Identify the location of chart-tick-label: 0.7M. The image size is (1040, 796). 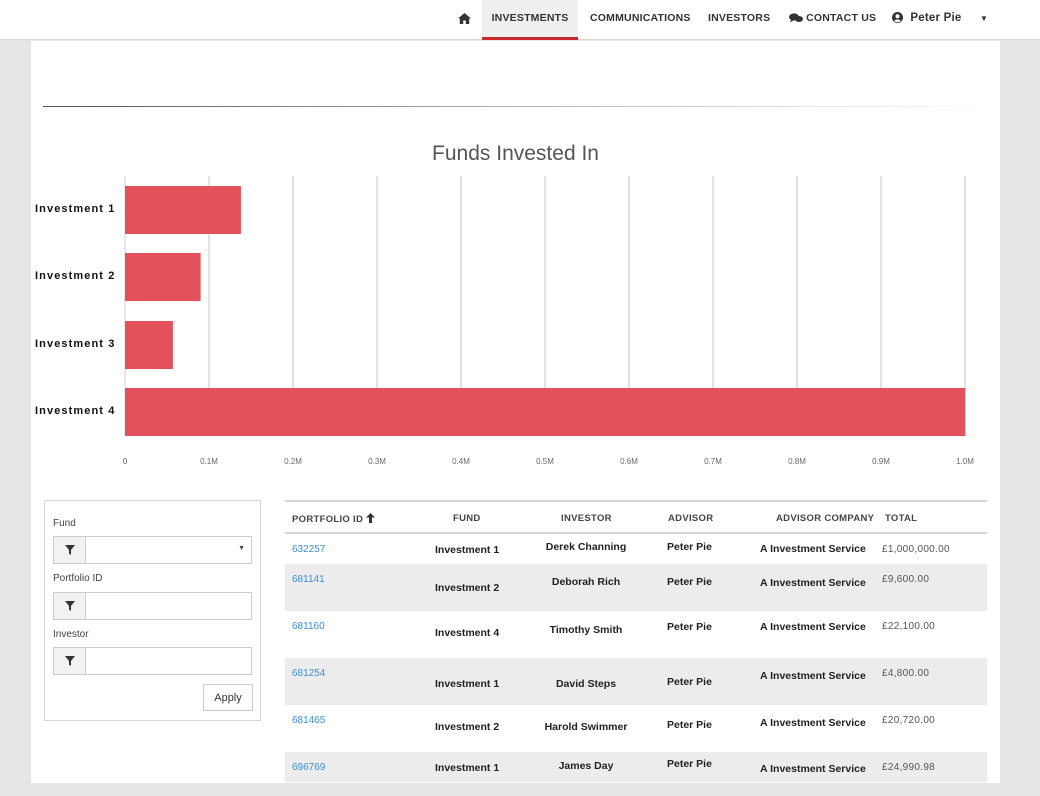
(713, 461).